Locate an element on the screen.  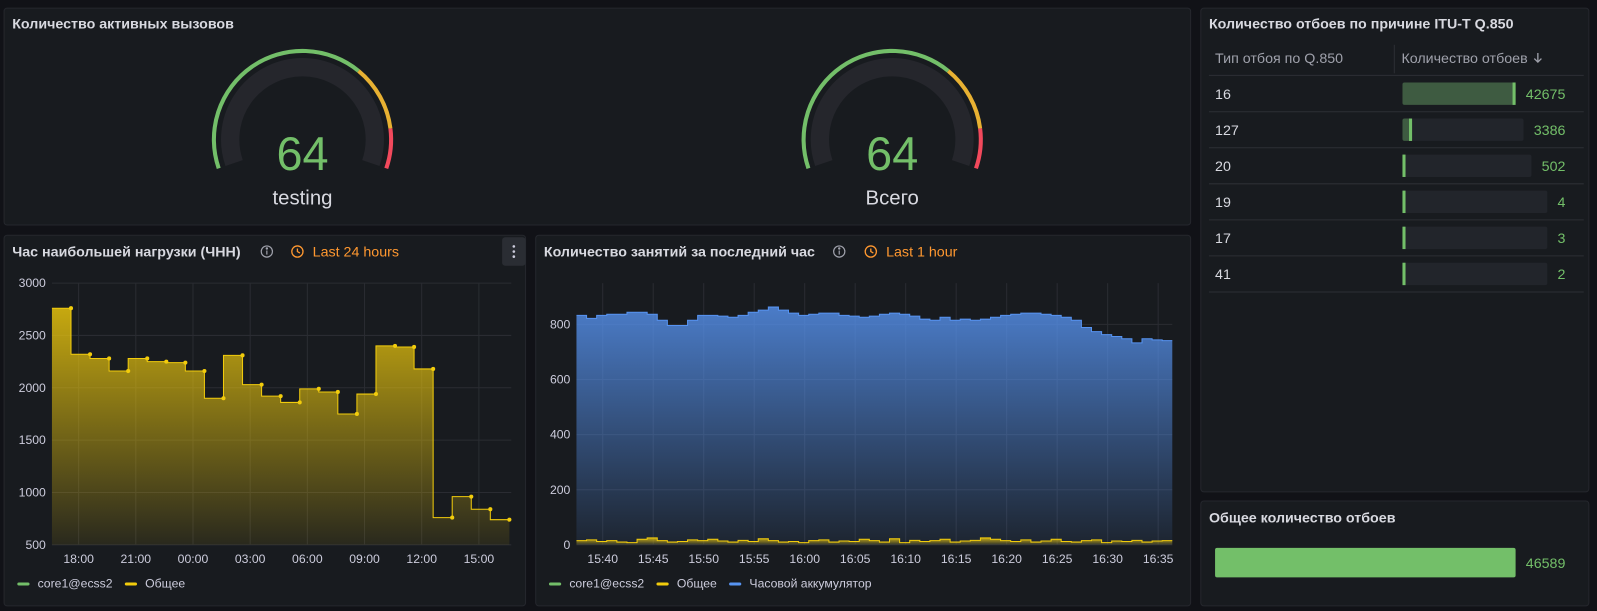
x-tick-label: 15:00 is located at coordinates (479, 559).